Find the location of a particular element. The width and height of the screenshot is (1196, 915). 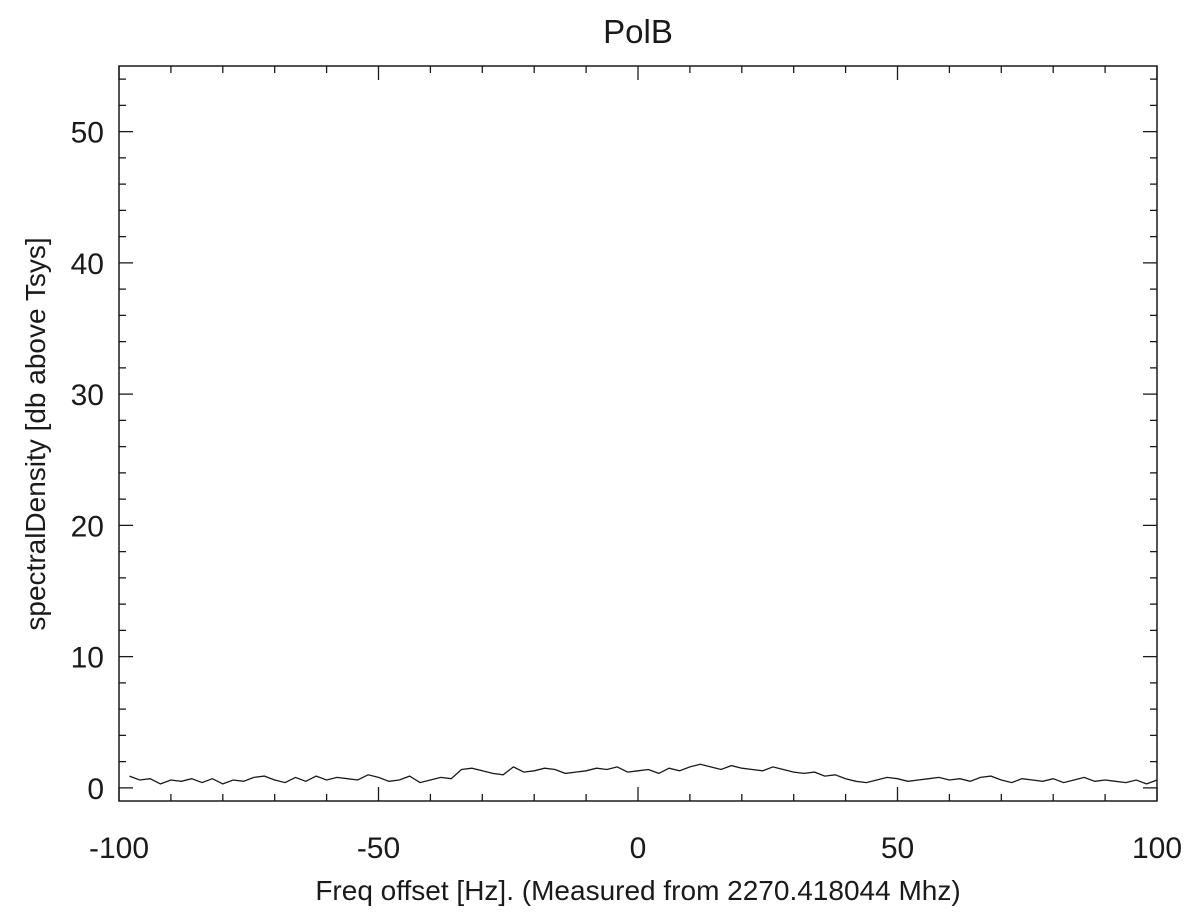

series-line is located at coordinates (643, 774).